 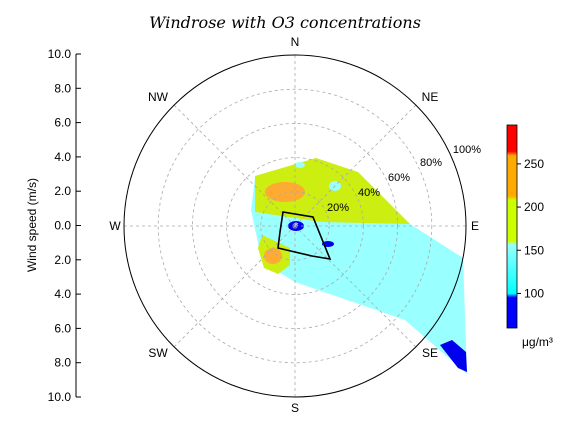 I want to click on y-tick-label: 0.0, so click(x=62, y=226).